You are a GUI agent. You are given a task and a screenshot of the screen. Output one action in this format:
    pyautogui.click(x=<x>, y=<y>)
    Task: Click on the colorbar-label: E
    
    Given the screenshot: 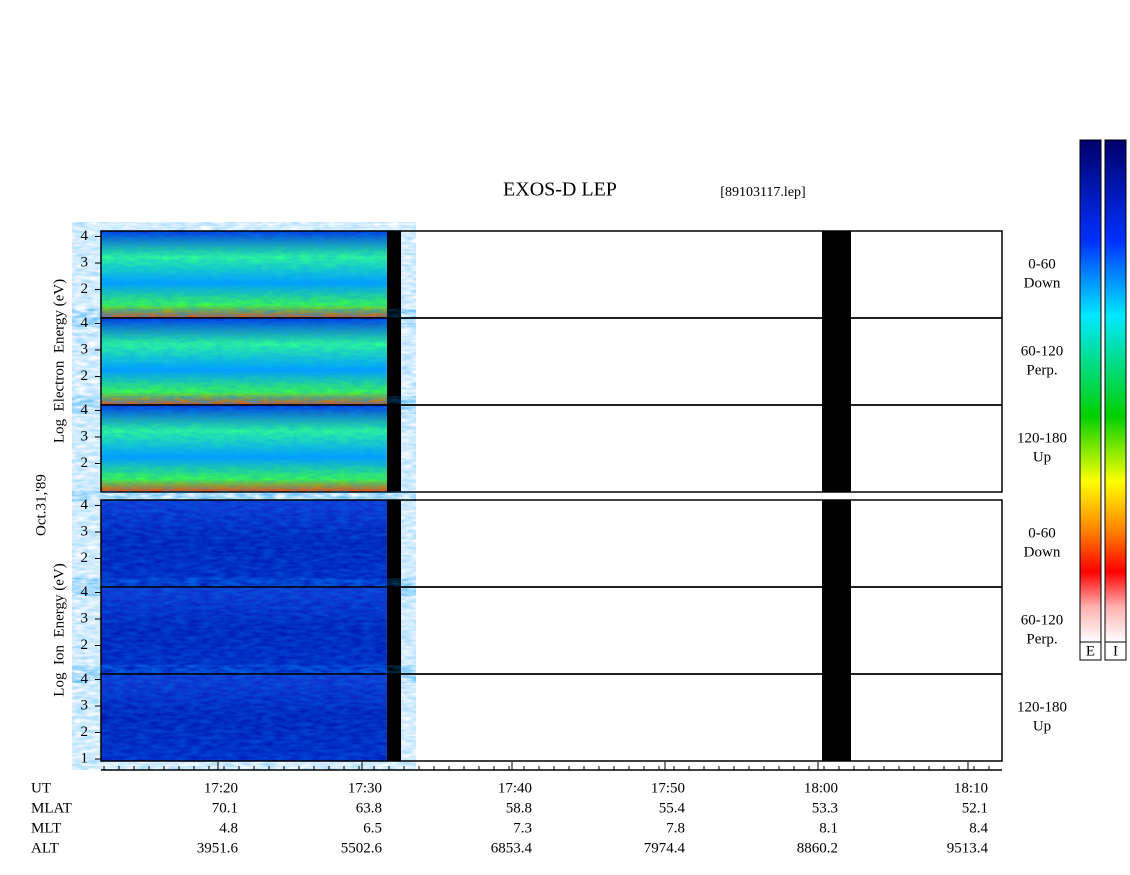 What is the action you would take?
    pyautogui.click(x=1090, y=651)
    